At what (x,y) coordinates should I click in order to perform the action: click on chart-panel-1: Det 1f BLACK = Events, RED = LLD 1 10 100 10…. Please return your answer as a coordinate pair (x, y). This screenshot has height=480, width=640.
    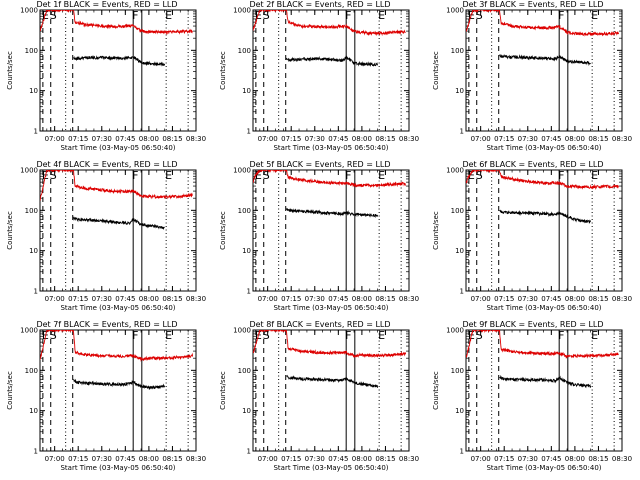
    Looking at the image, I should click on (106, 76).